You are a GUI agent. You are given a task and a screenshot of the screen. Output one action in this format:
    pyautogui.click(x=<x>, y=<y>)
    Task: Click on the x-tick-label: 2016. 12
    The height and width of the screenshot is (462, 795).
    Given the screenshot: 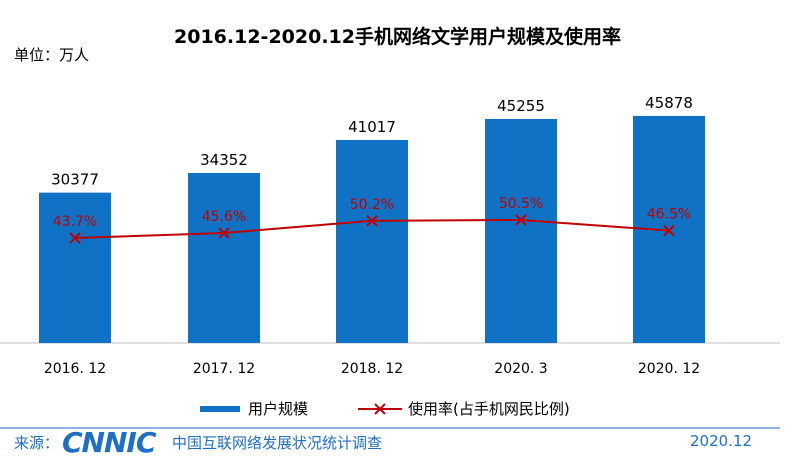 What is the action you would take?
    pyautogui.click(x=75, y=369)
    